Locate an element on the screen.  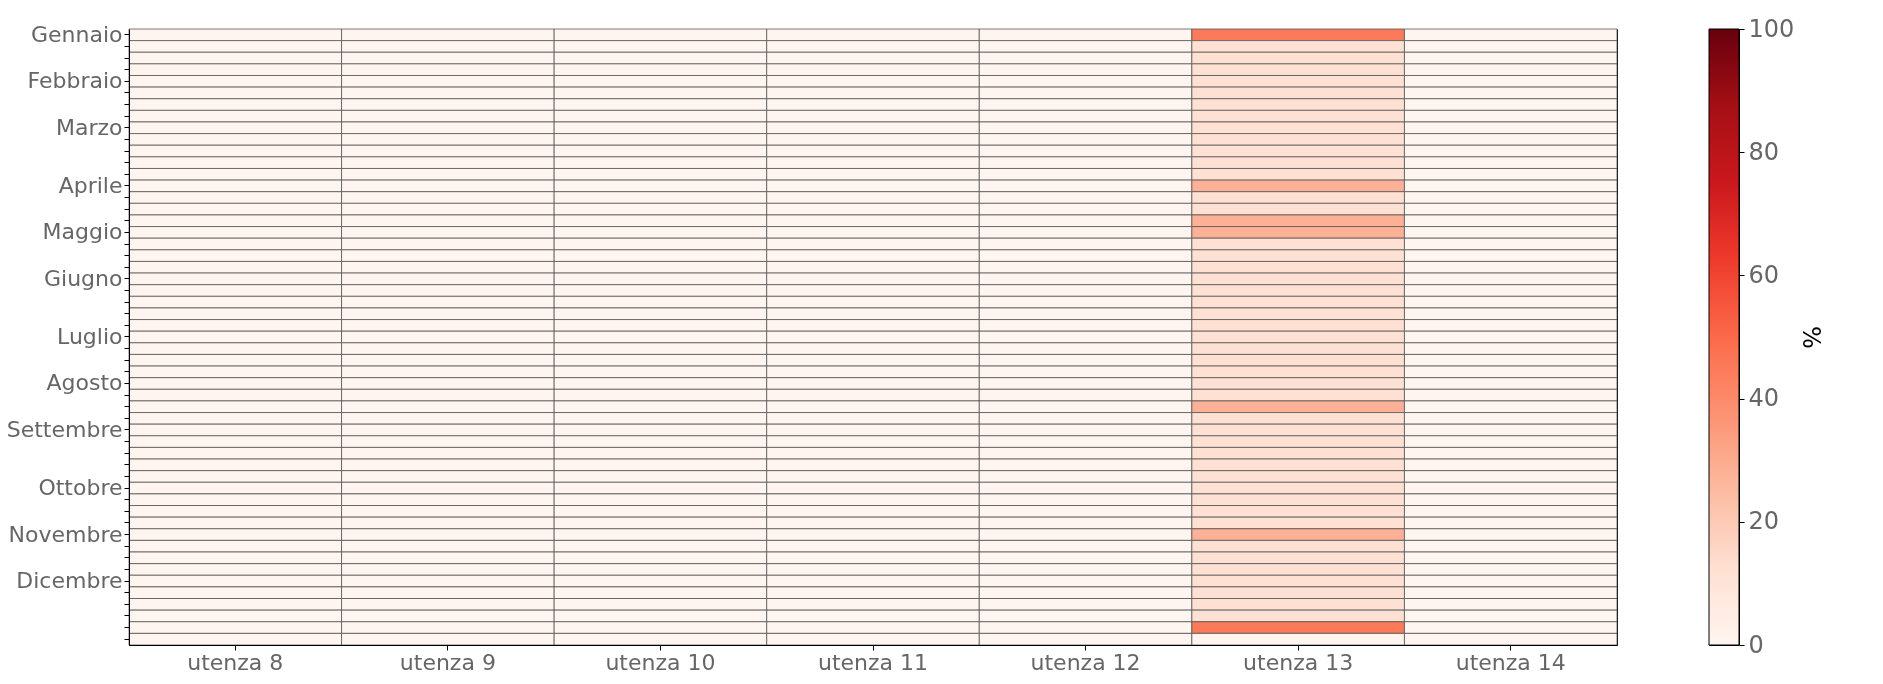
x-tick-label: utenza 9 is located at coordinates (447, 662).